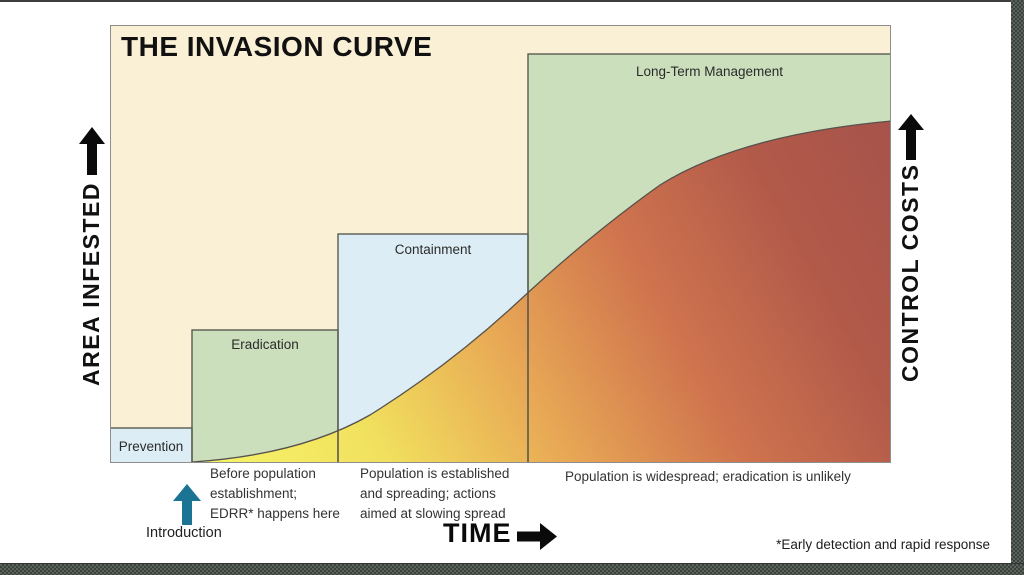 This screenshot has height=575, width=1024. Describe the element at coordinates (254, 493) in the screenshot. I see `annotation-line: establishment;` at that location.